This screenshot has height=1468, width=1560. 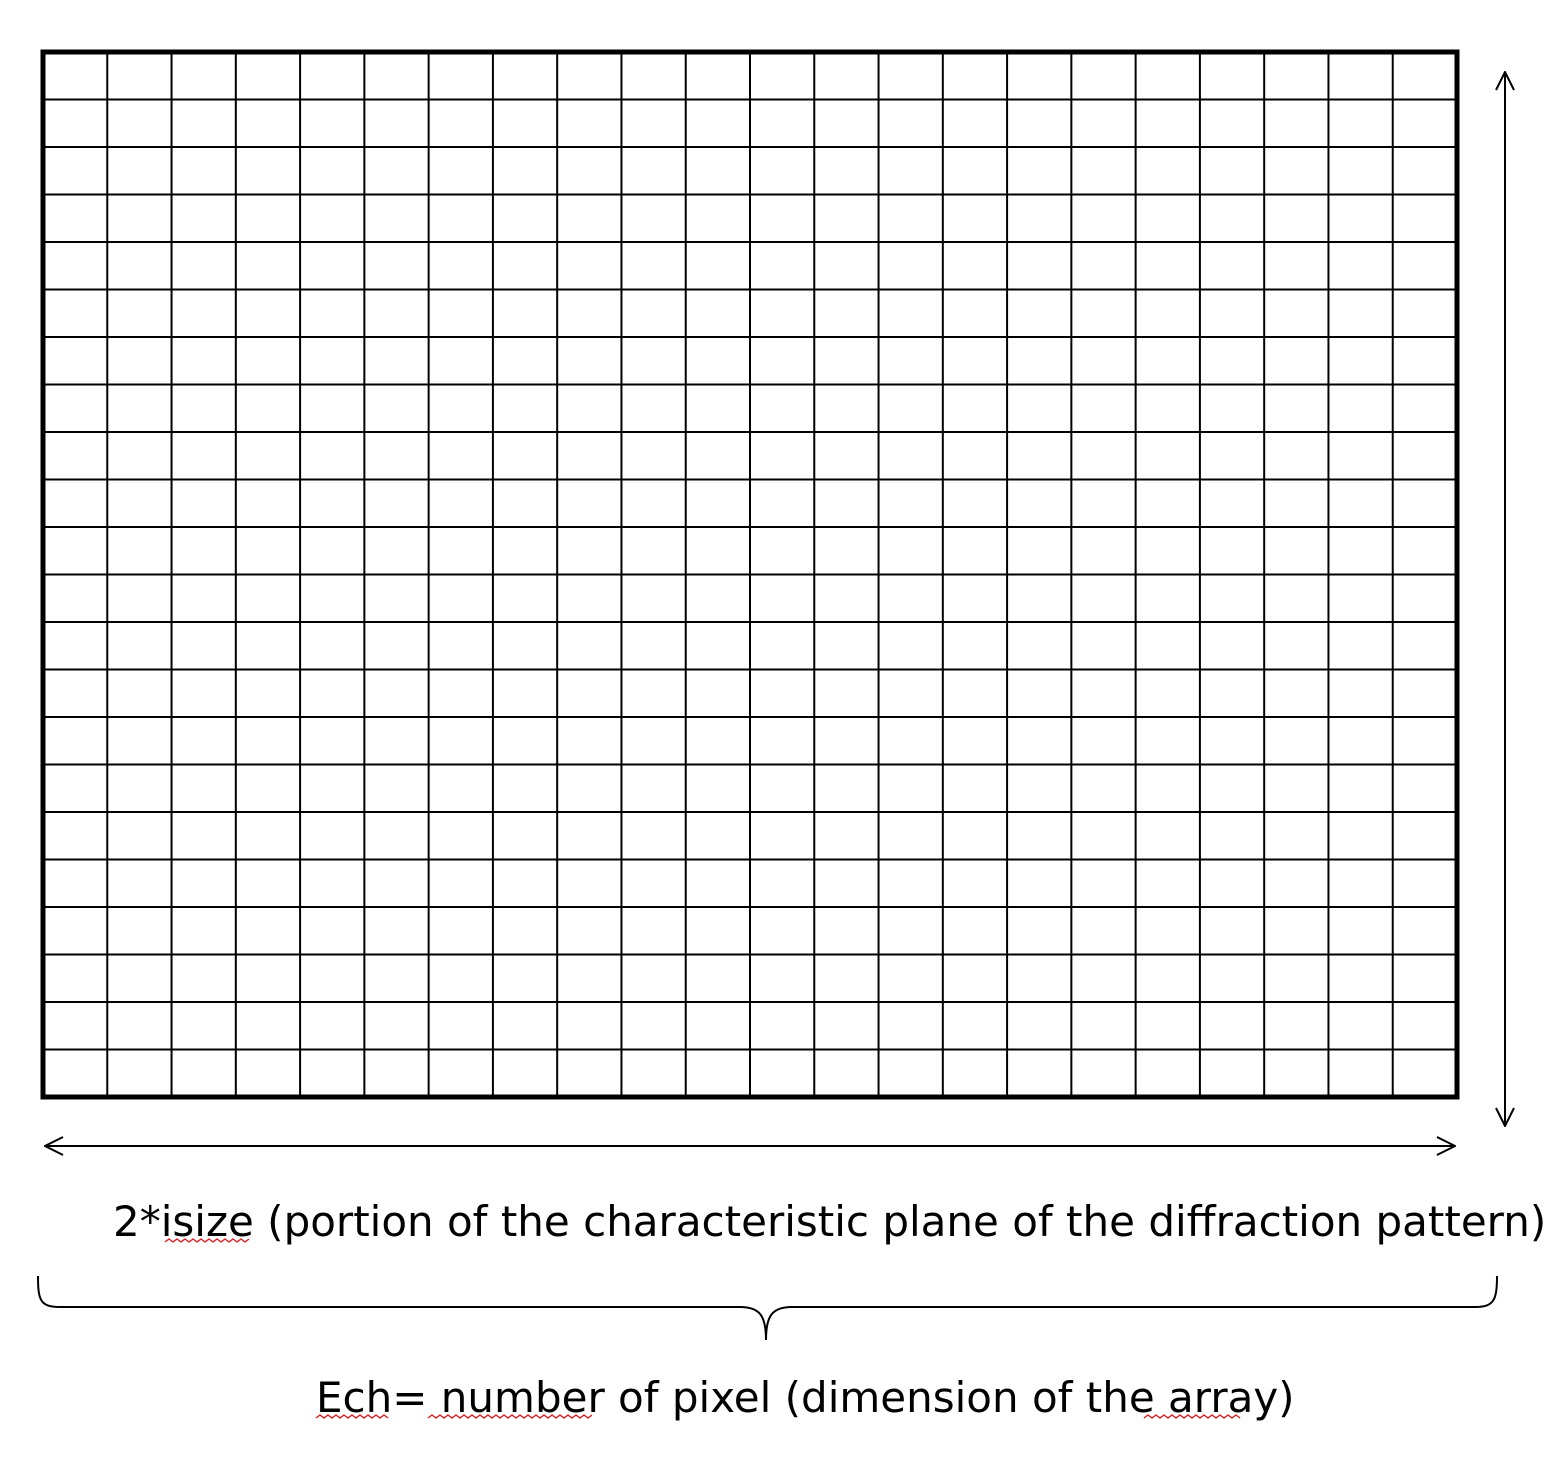 I want to click on spellcheck-underline-ech, so click(x=352, y=1416).